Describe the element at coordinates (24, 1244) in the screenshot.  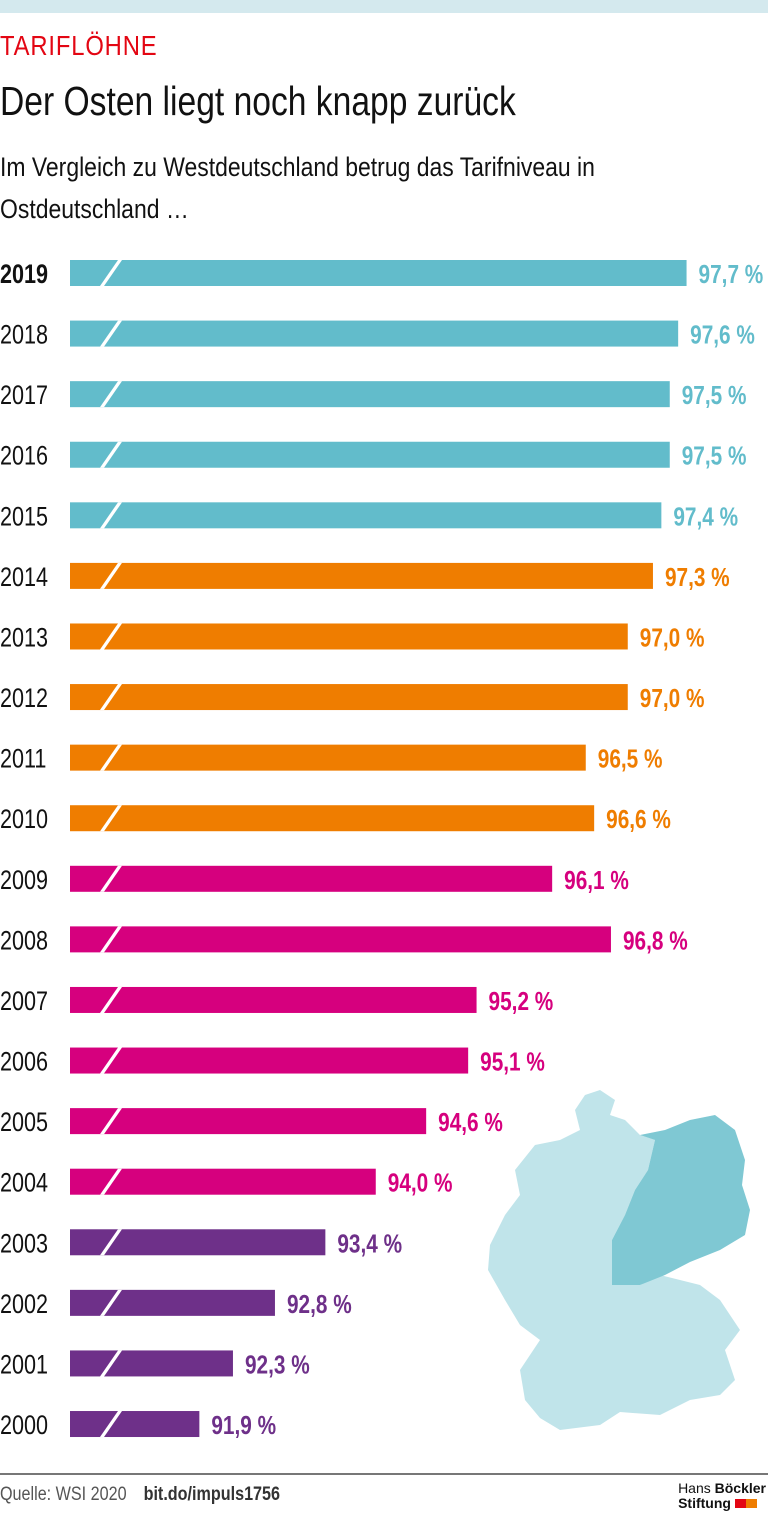
I see `year-label: 2003` at that location.